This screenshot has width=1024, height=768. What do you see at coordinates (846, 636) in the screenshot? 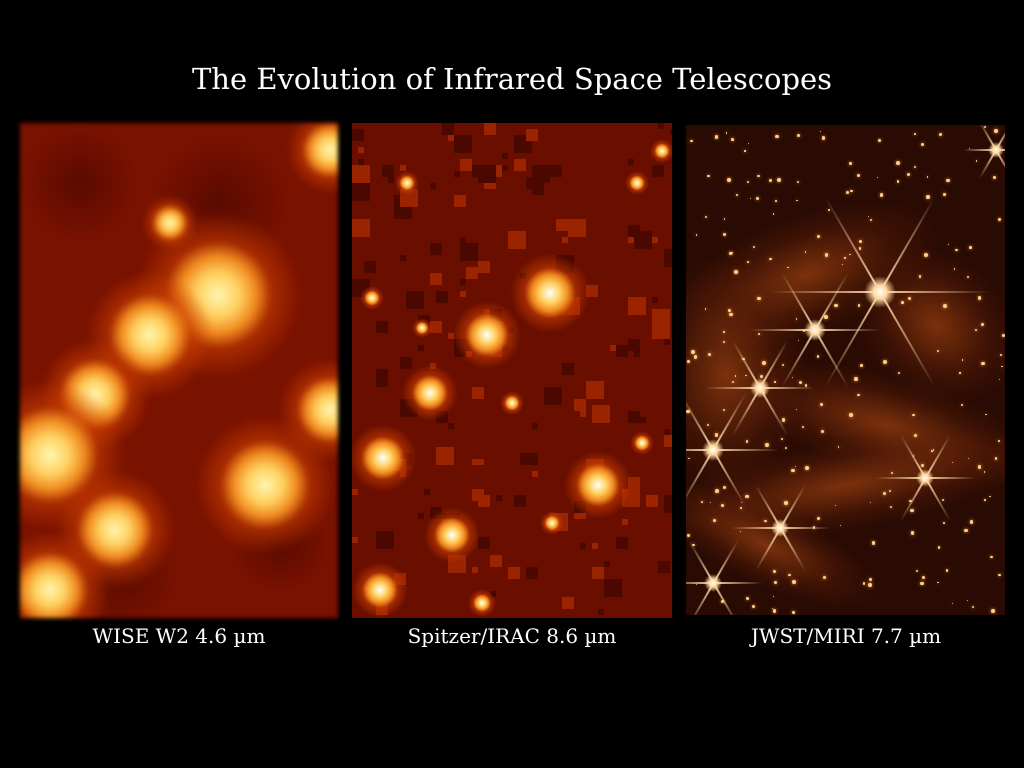
I see `jwst-caption: JWST/MIRI 7.7 µm` at bounding box center [846, 636].